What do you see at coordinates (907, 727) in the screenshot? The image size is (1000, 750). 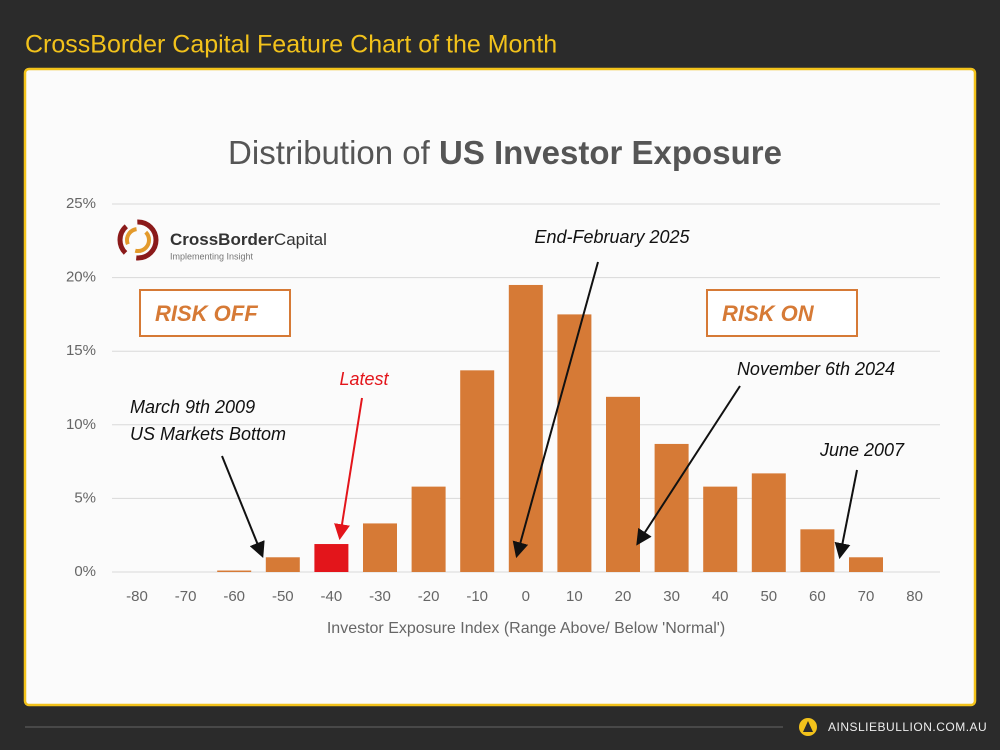 I see `footer-site: AINSLIEBULLION.COM.AU` at bounding box center [907, 727].